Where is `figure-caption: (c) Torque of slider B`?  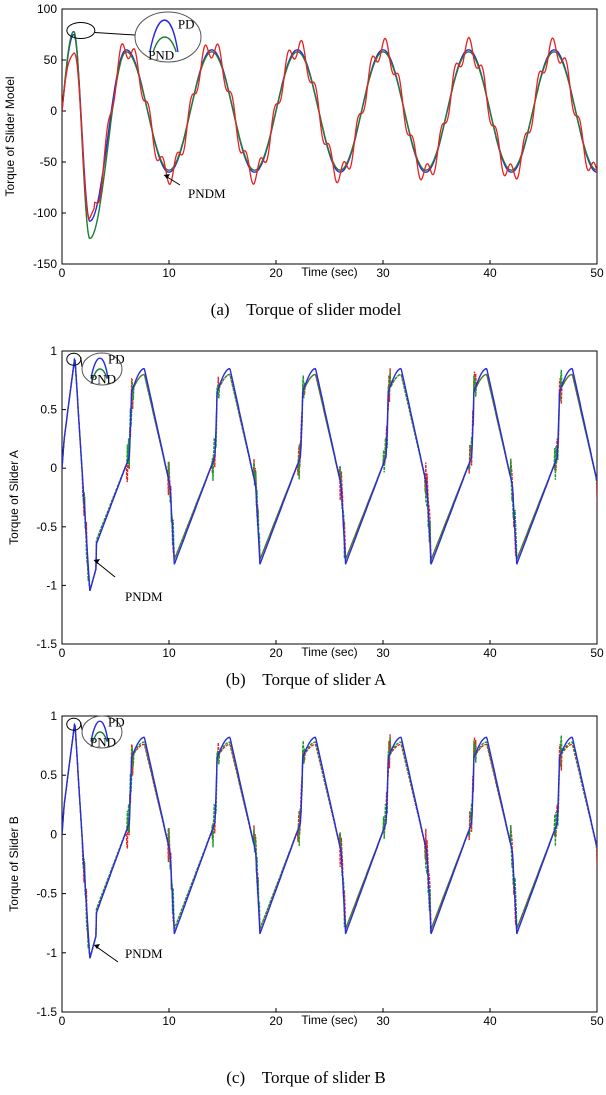 figure-caption: (c) Torque of slider B is located at coordinates (305, 1077).